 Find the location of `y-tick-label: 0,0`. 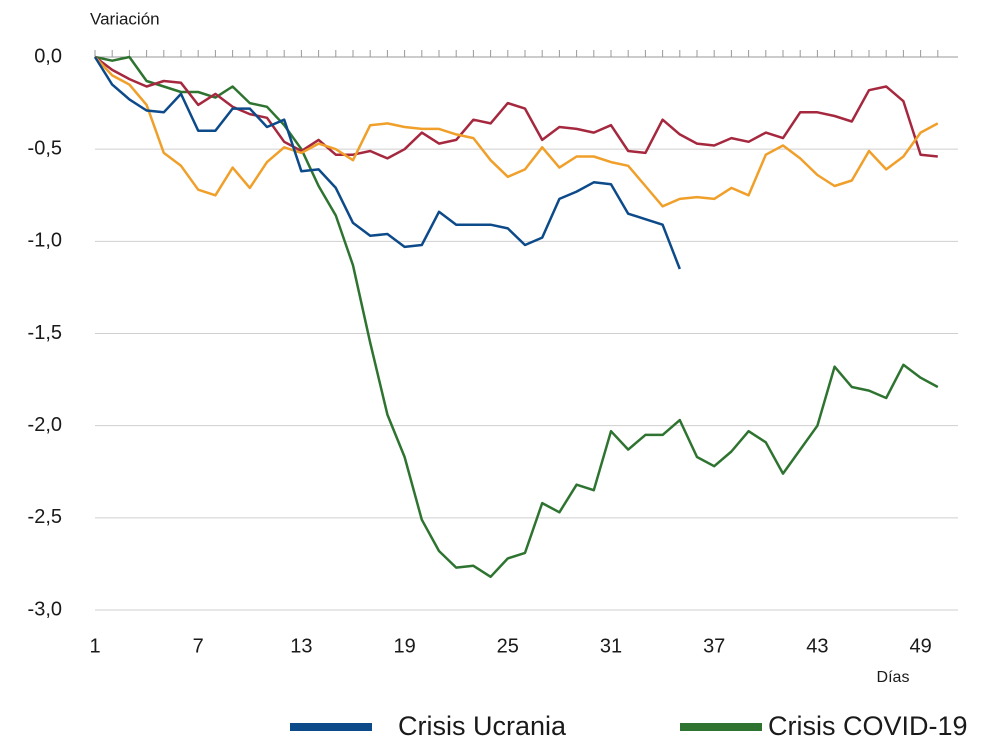

y-tick-label: 0,0 is located at coordinates (48, 56).